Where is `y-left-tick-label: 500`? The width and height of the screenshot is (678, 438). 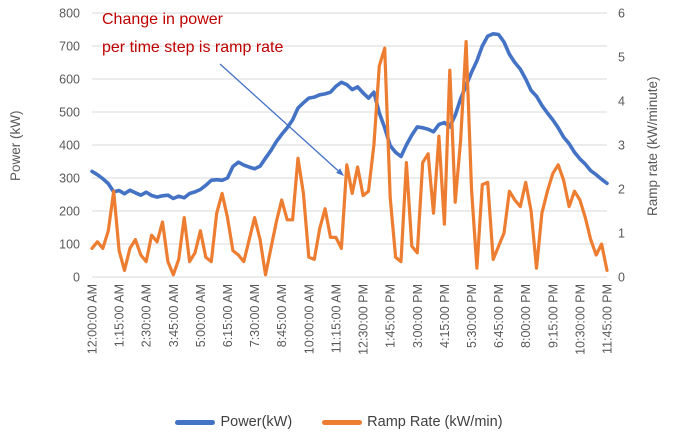
y-left-tick-label: 500 is located at coordinates (69, 113).